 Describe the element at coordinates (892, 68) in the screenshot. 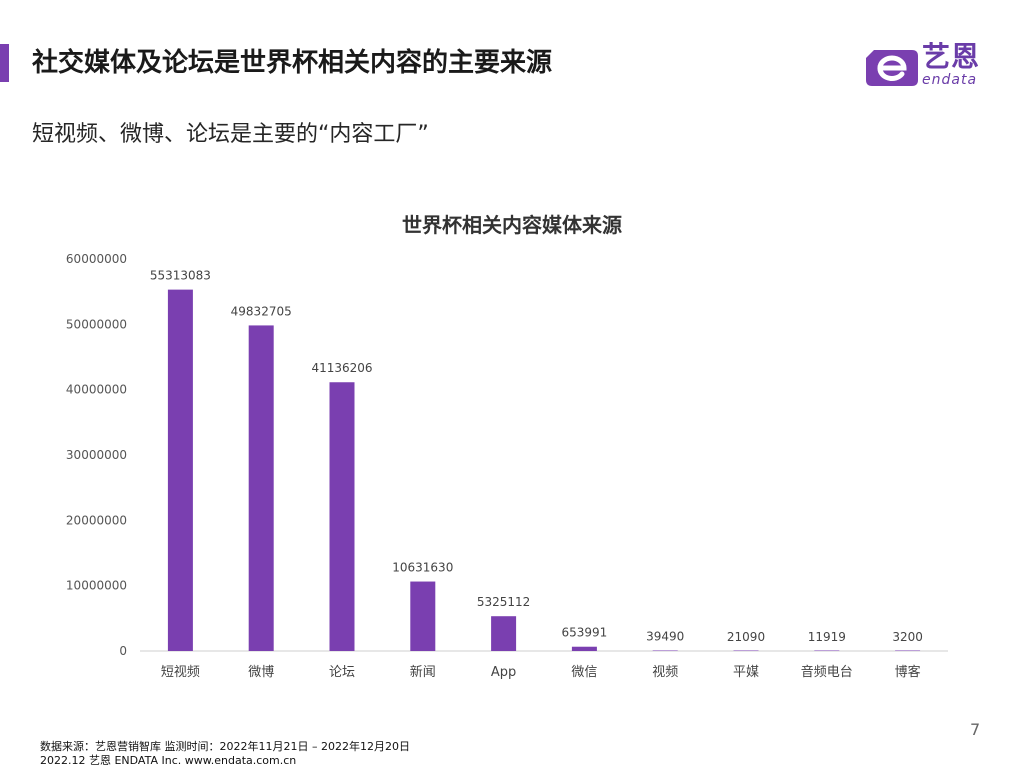

I see `endata-logo-icon` at that location.